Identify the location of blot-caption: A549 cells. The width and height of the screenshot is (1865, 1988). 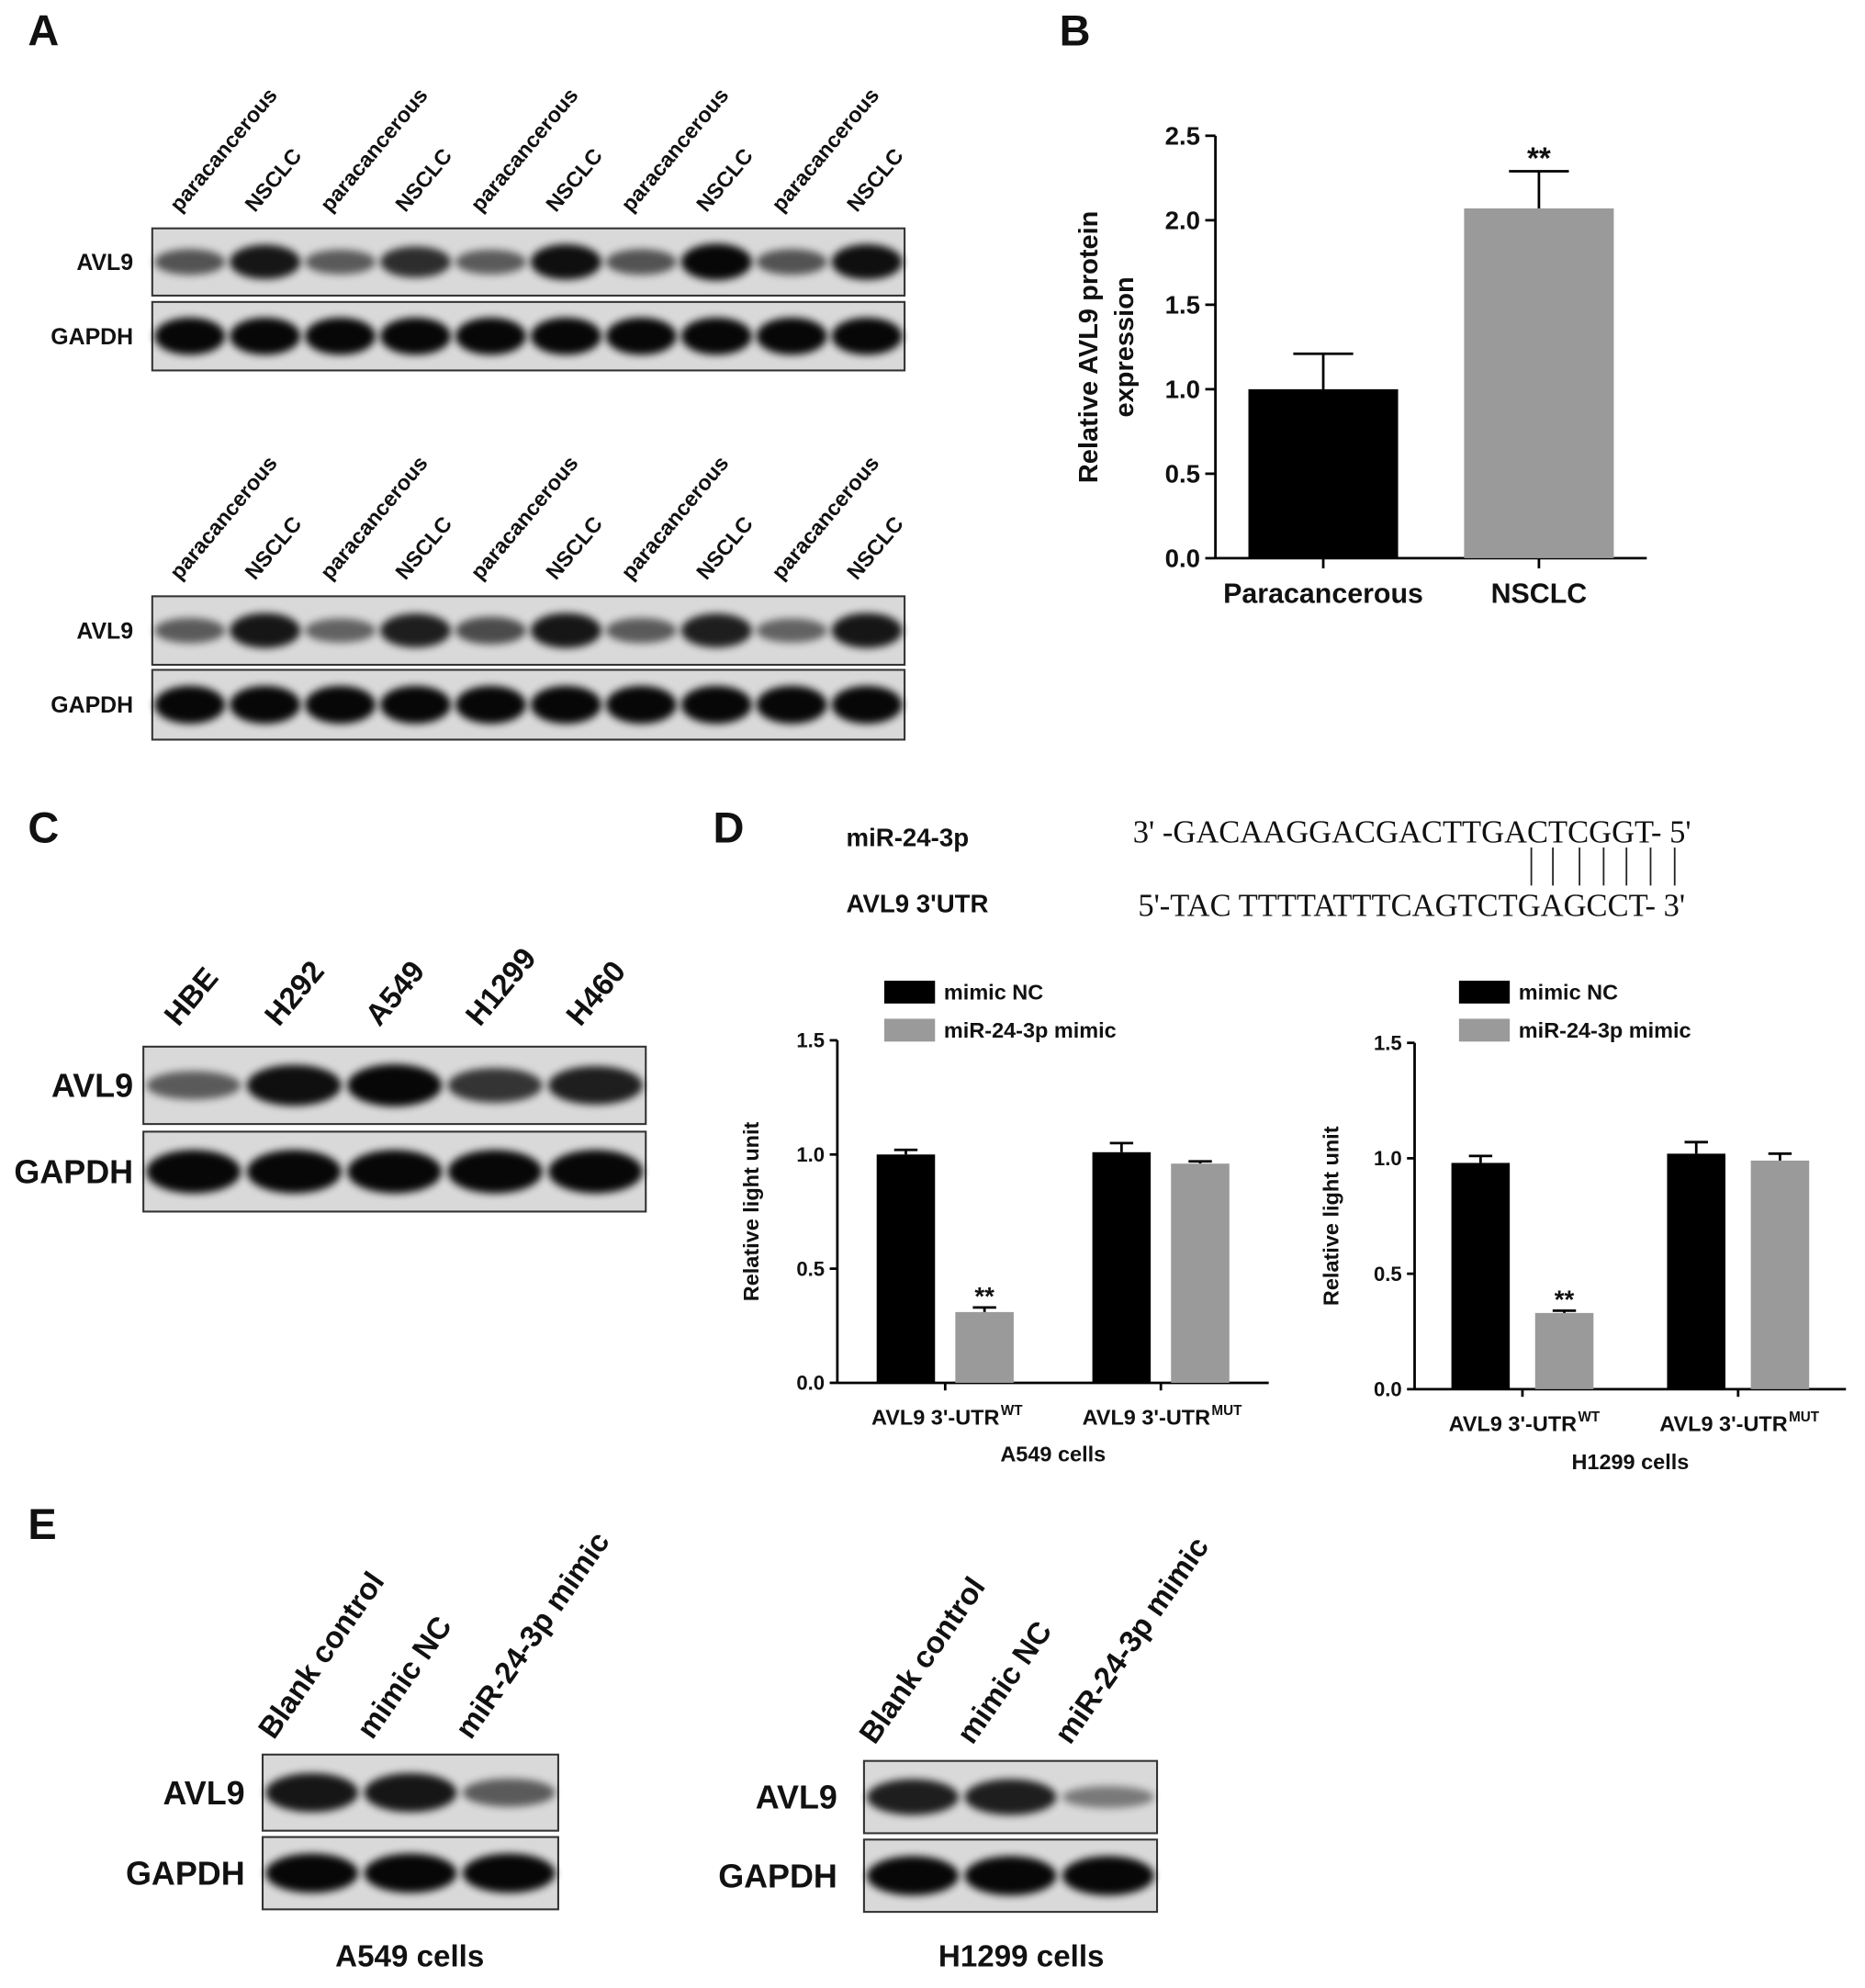
(409, 1957).